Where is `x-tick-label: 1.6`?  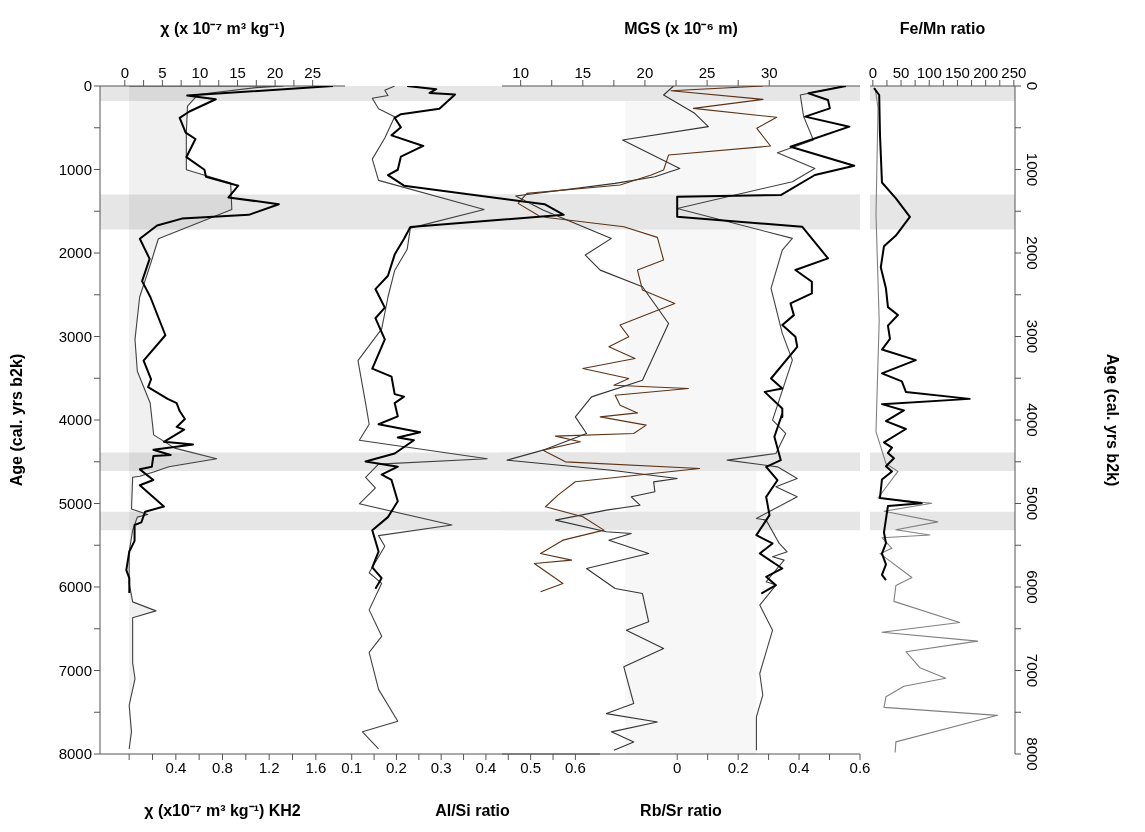
x-tick-label: 1.6 is located at coordinates (316, 767).